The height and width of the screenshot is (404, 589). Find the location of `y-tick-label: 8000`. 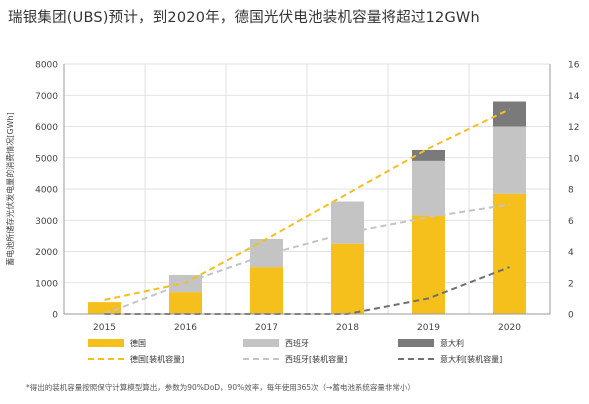

y-tick-label: 8000 is located at coordinates (46, 66).